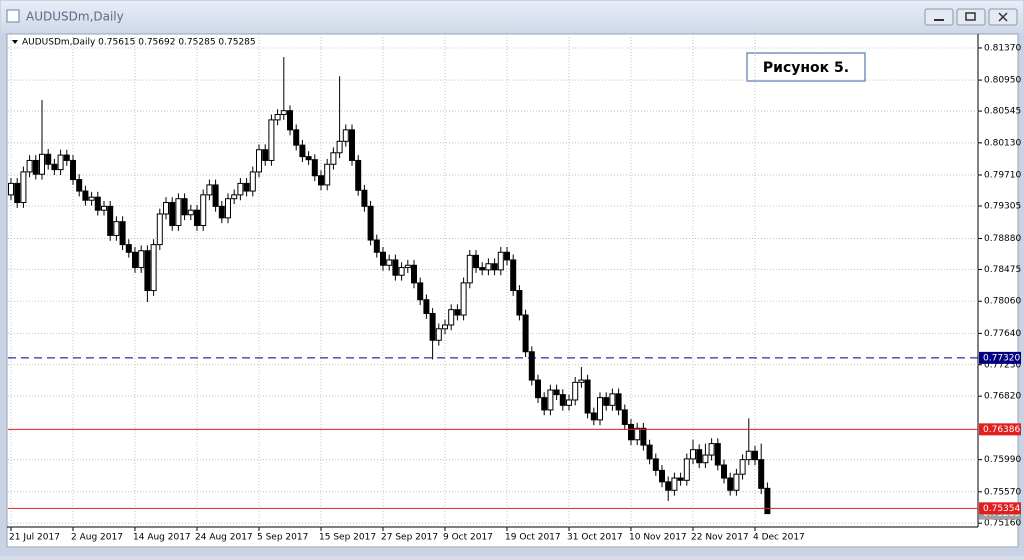 The width and height of the screenshot is (1024, 560). Describe the element at coordinates (15, 42) in the screenshot. I see `menu-arrow` at that location.